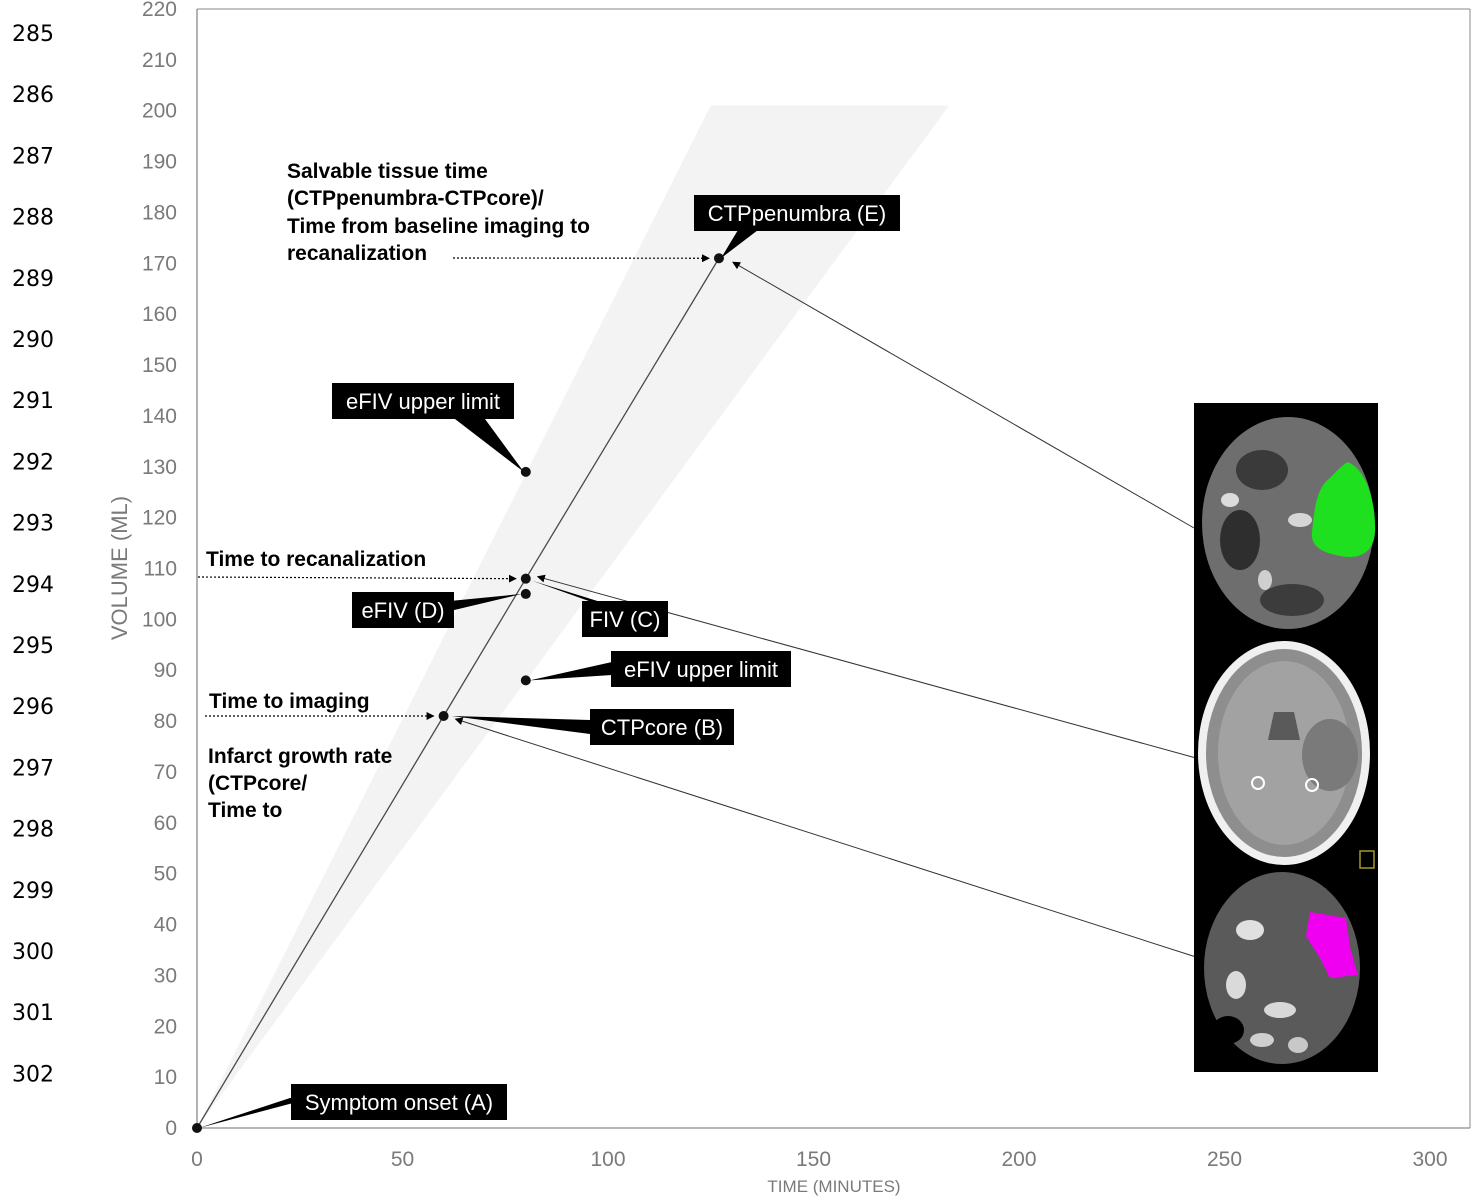  I want to click on line-number: 293, so click(33, 524).